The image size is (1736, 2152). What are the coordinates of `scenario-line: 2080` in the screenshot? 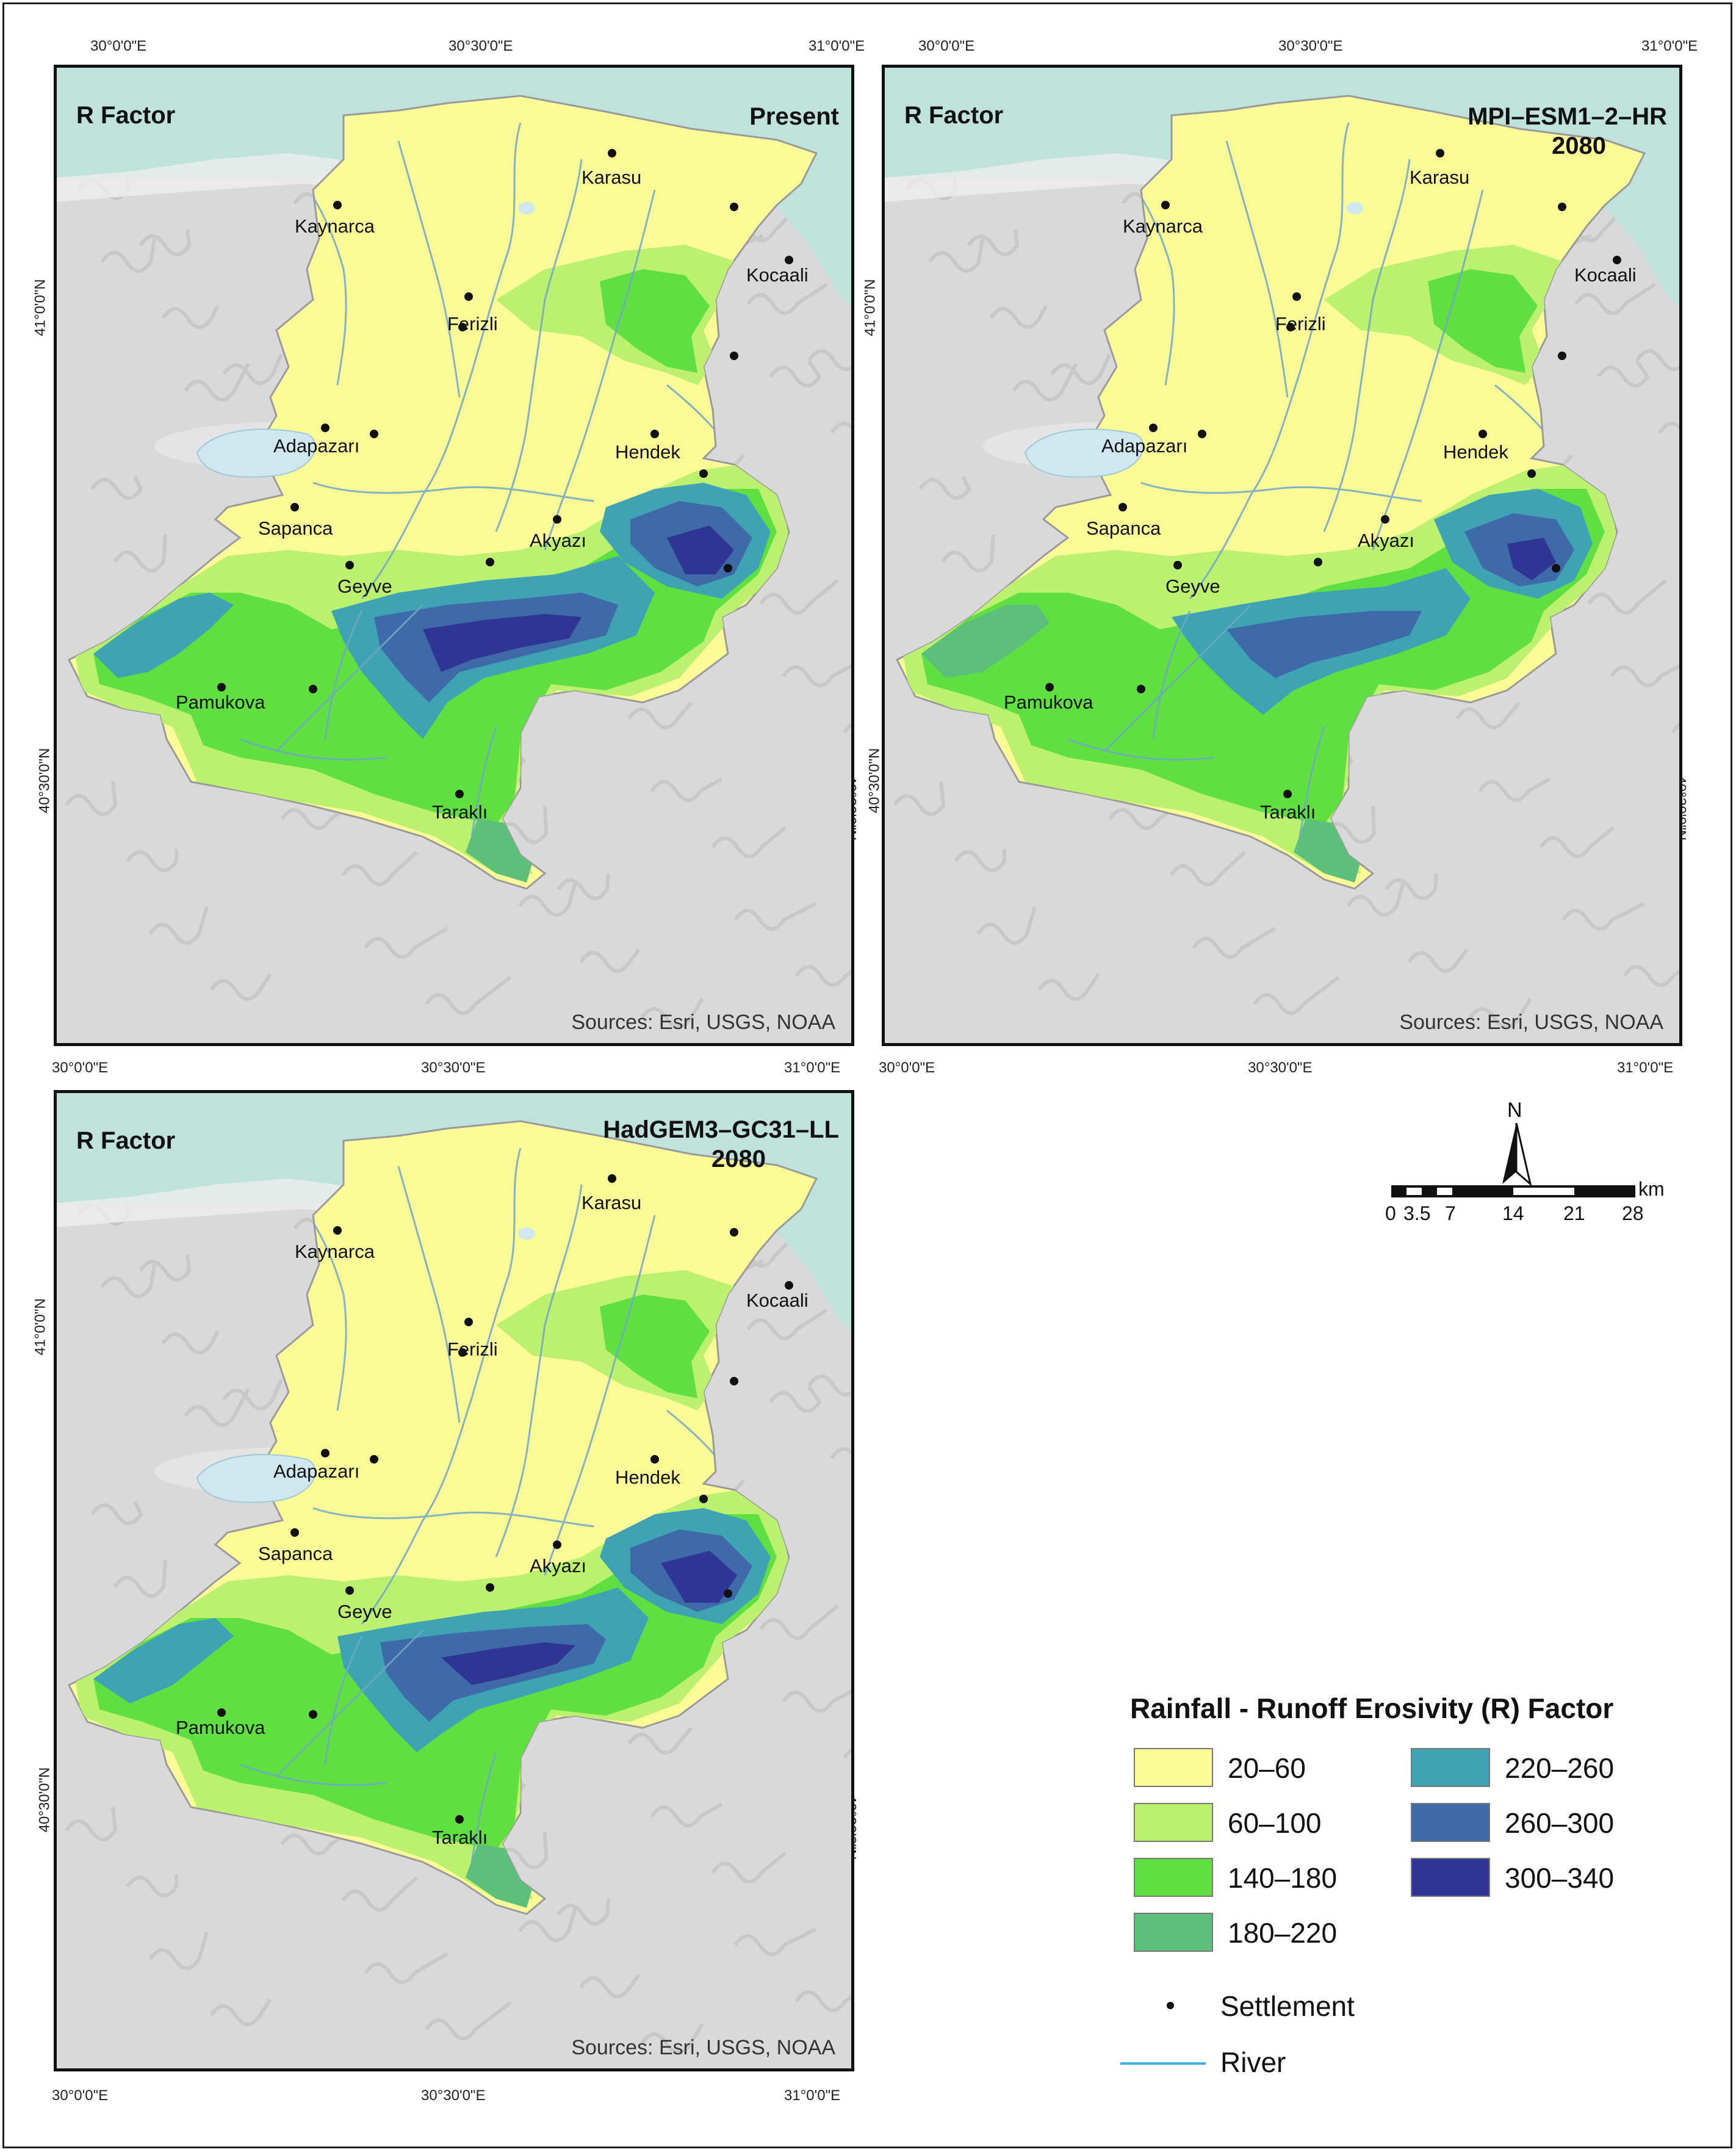 It's located at (738, 1159).